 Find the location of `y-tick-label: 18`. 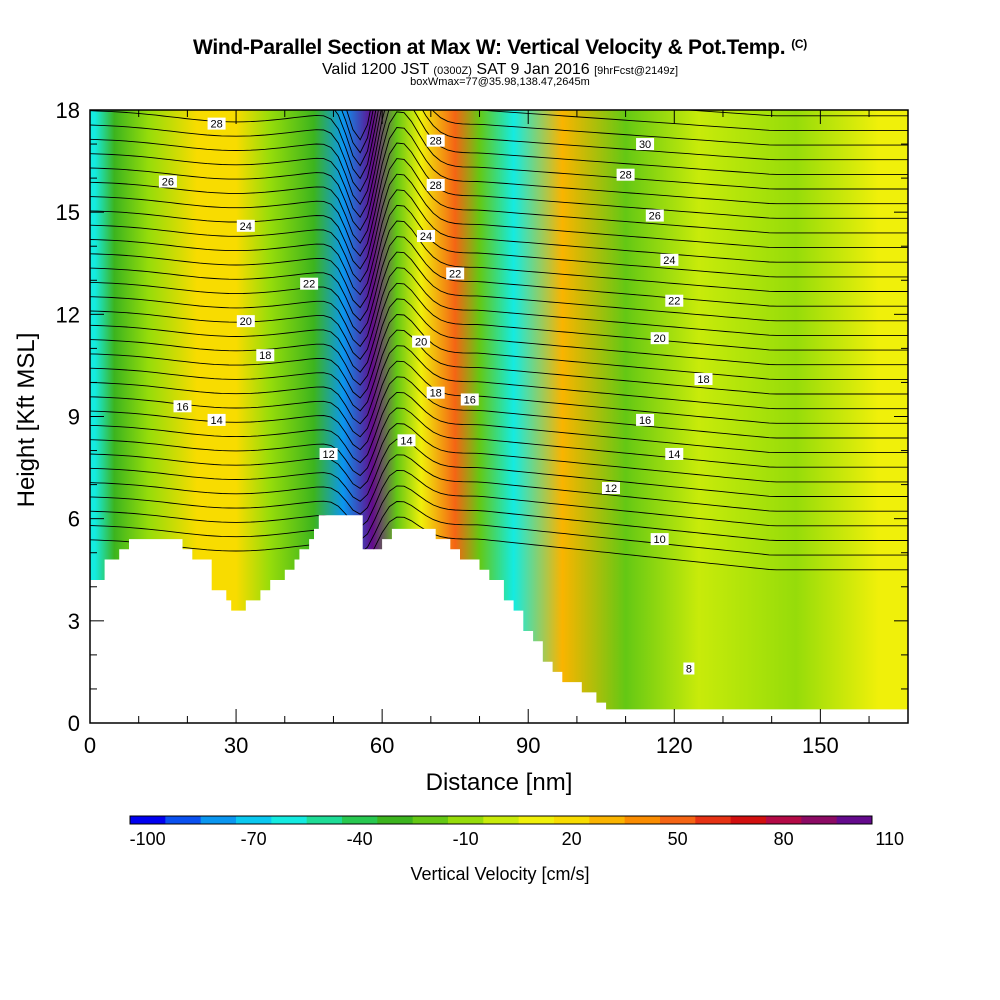

y-tick-label: 18 is located at coordinates (68, 110).